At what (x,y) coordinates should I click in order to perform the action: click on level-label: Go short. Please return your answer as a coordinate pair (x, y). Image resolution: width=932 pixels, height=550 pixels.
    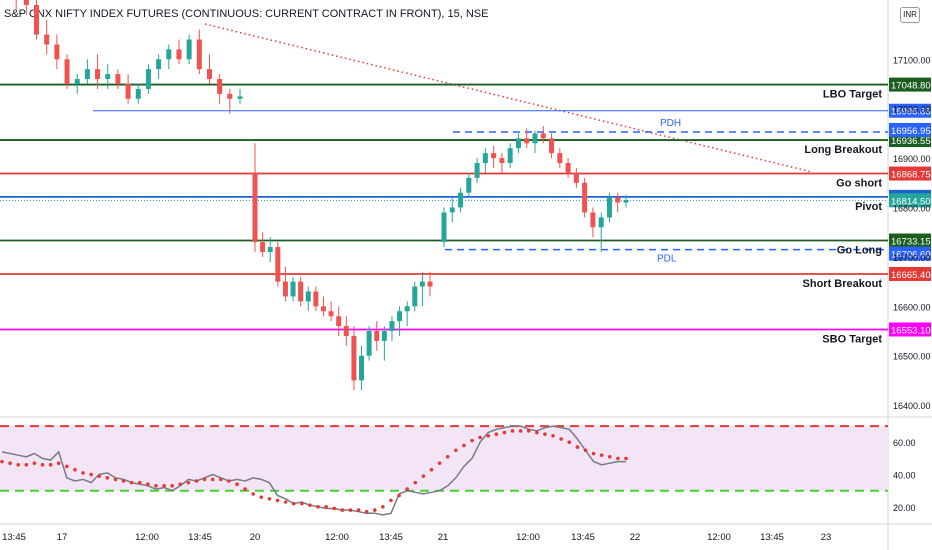
    Looking at the image, I should click on (859, 184).